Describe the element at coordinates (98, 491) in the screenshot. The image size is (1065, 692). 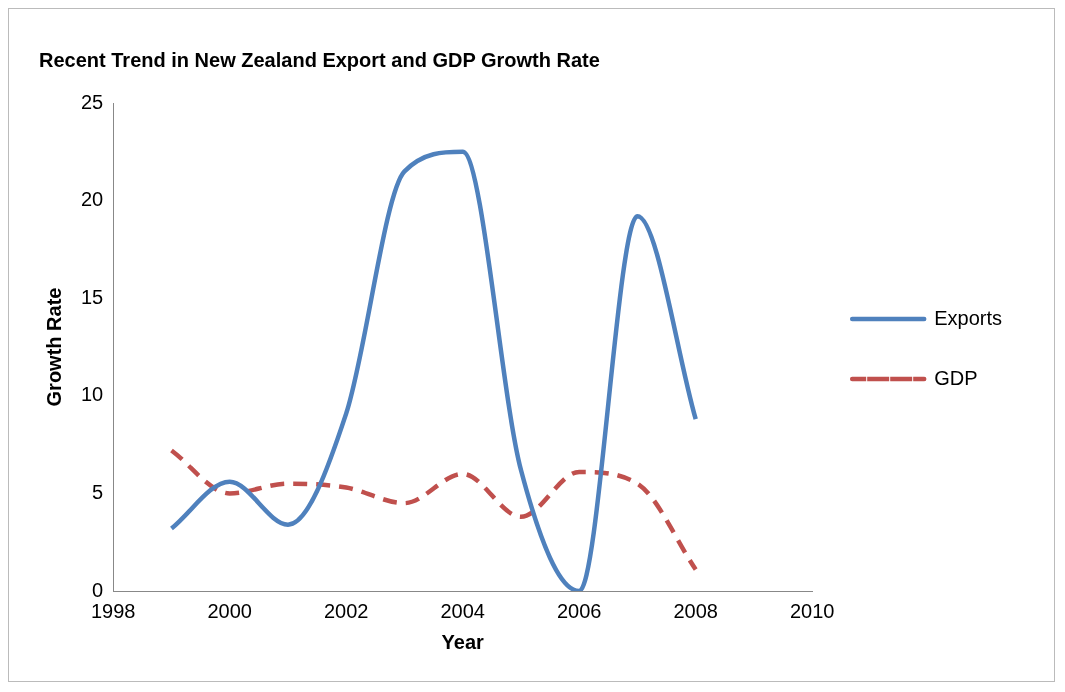
I see `y-tick-label: 5` at that location.